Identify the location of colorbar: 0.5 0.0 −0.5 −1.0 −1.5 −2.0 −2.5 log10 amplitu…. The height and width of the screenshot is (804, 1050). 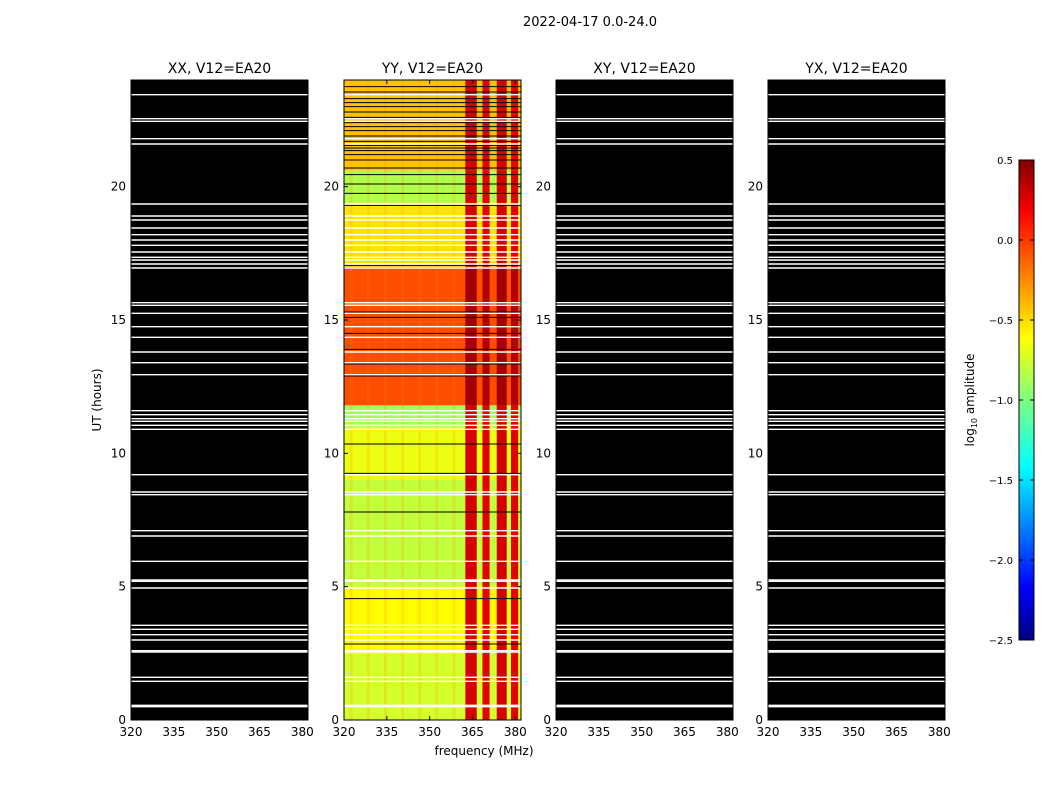
(999, 401).